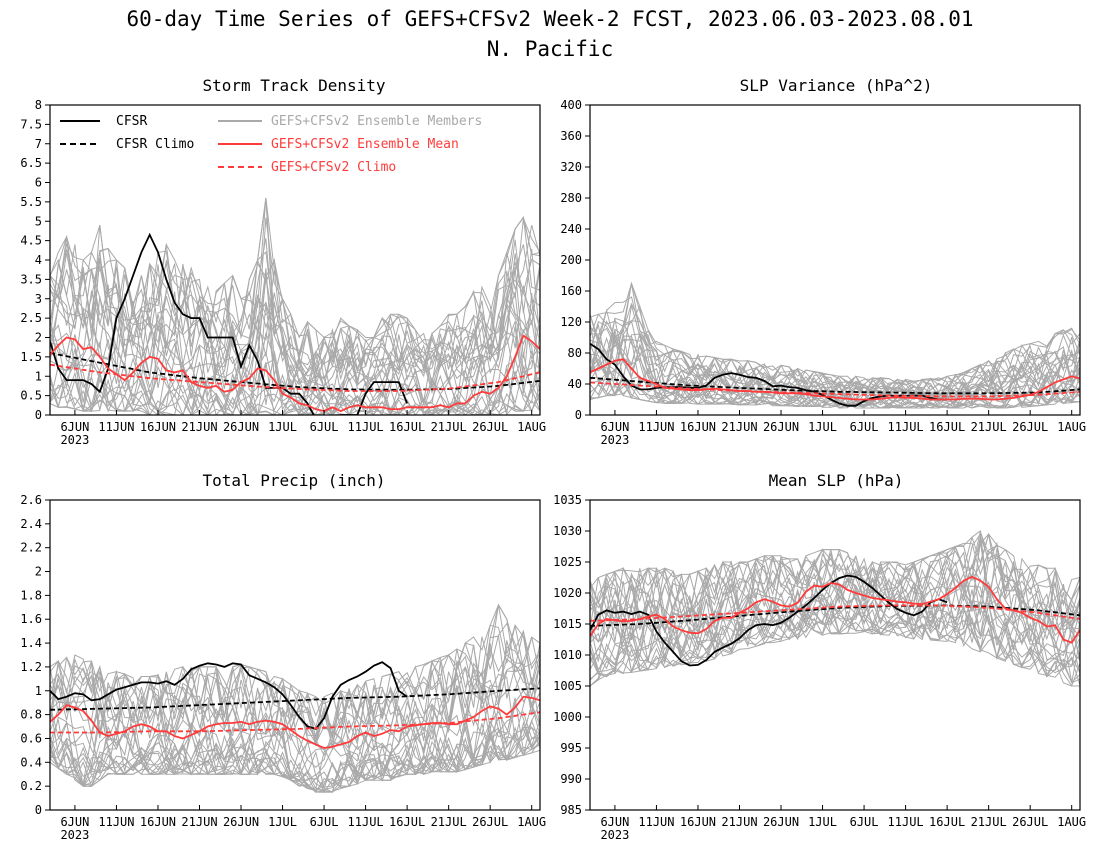 This screenshot has width=1100, height=850. Describe the element at coordinates (38, 338) in the screenshot. I see `y-tick-label: 2` at that location.